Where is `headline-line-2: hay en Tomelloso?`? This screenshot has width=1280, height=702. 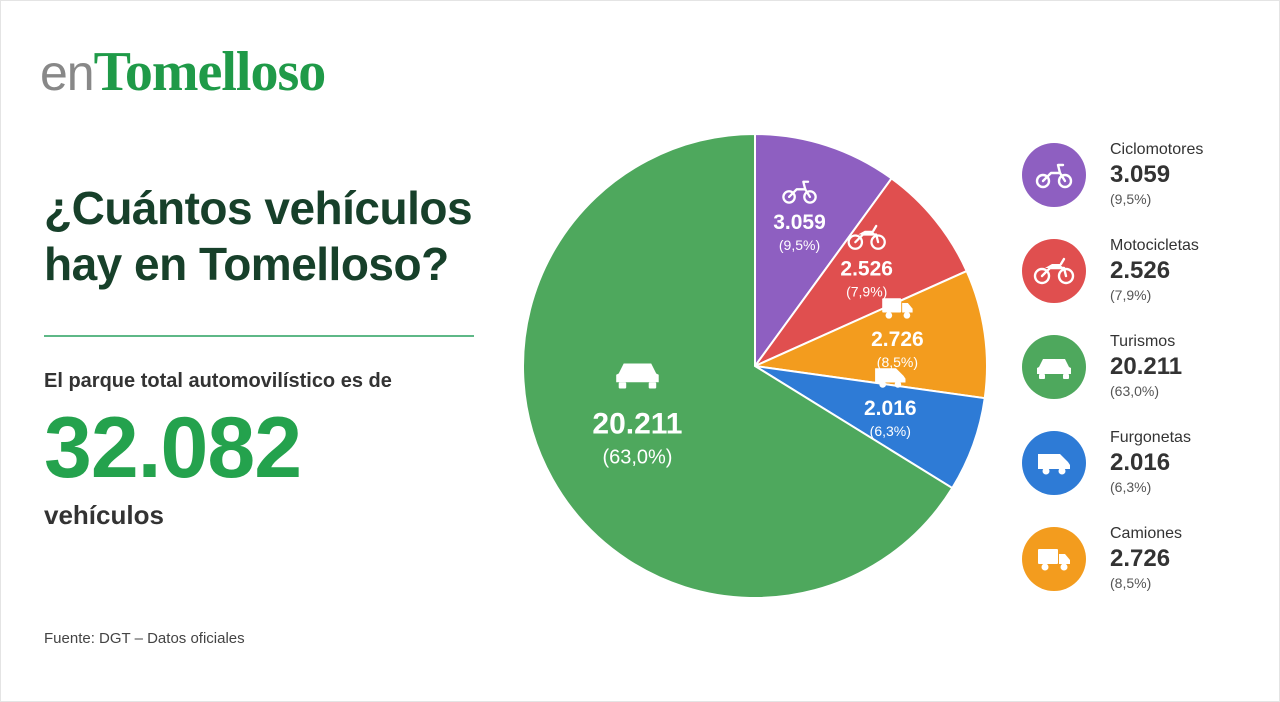
headline-line-2: hay en Tomelloso? is located at coordinates (246, 264).